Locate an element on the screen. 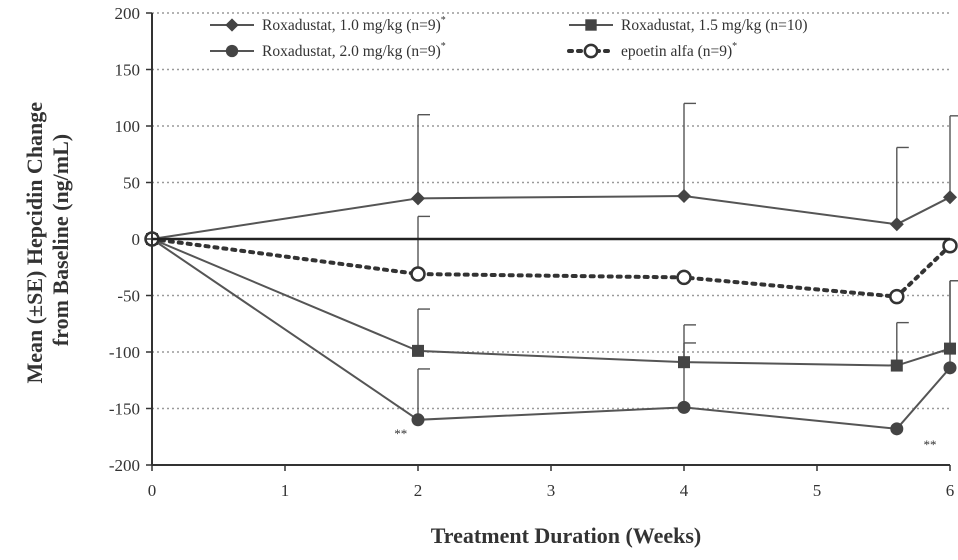  y-tick-label: 0 is located at coordinates (136, 239).